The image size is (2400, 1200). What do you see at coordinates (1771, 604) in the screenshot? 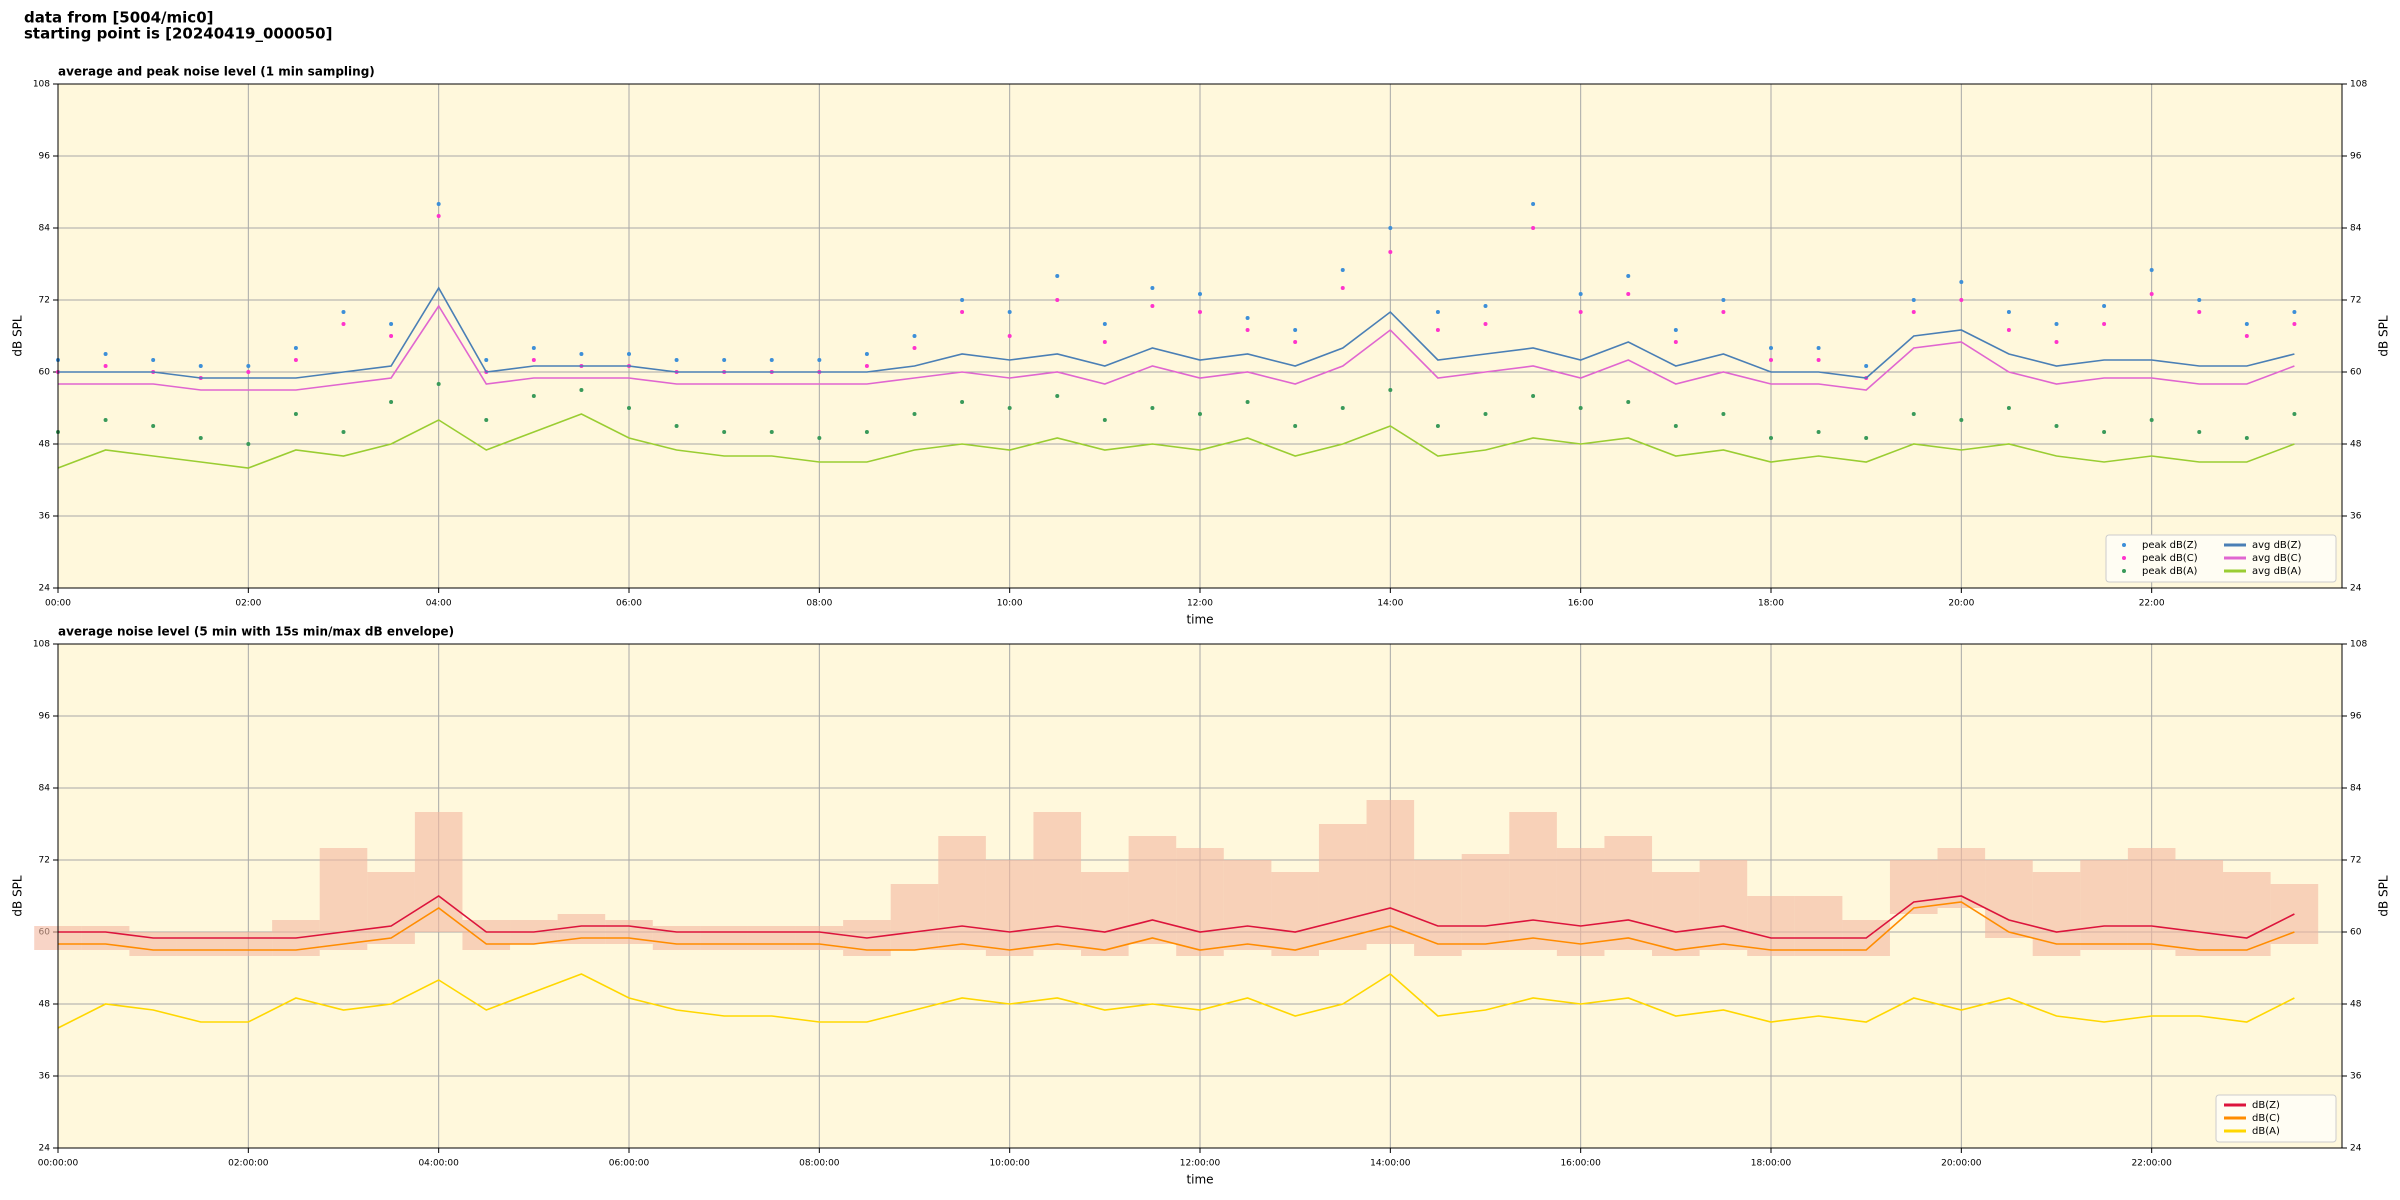
I see `x-tick-label: 18:00` at bounding box center [1771, 604].